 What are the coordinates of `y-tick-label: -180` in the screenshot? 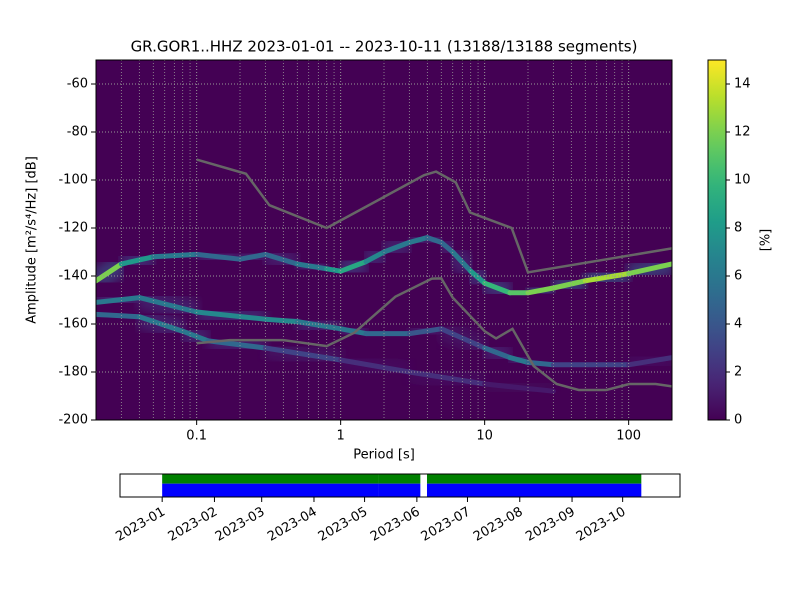 It's located at (73, 372).